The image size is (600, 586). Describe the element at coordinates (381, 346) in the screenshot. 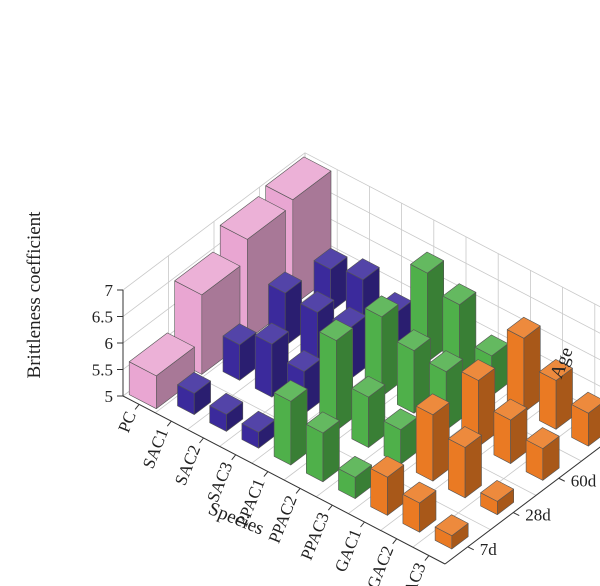

I see `bar-PPAC1-60d` at that location.